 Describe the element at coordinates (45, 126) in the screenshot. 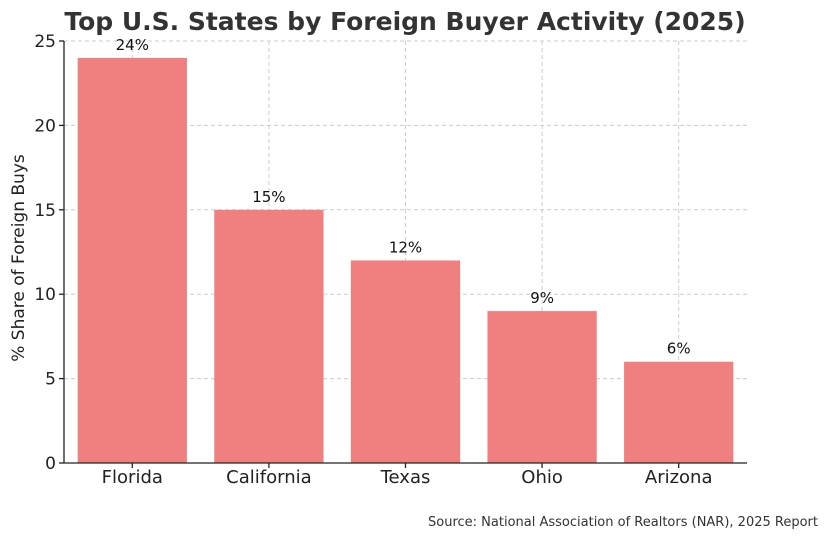

I see `y-tick-label: 20` at that location.